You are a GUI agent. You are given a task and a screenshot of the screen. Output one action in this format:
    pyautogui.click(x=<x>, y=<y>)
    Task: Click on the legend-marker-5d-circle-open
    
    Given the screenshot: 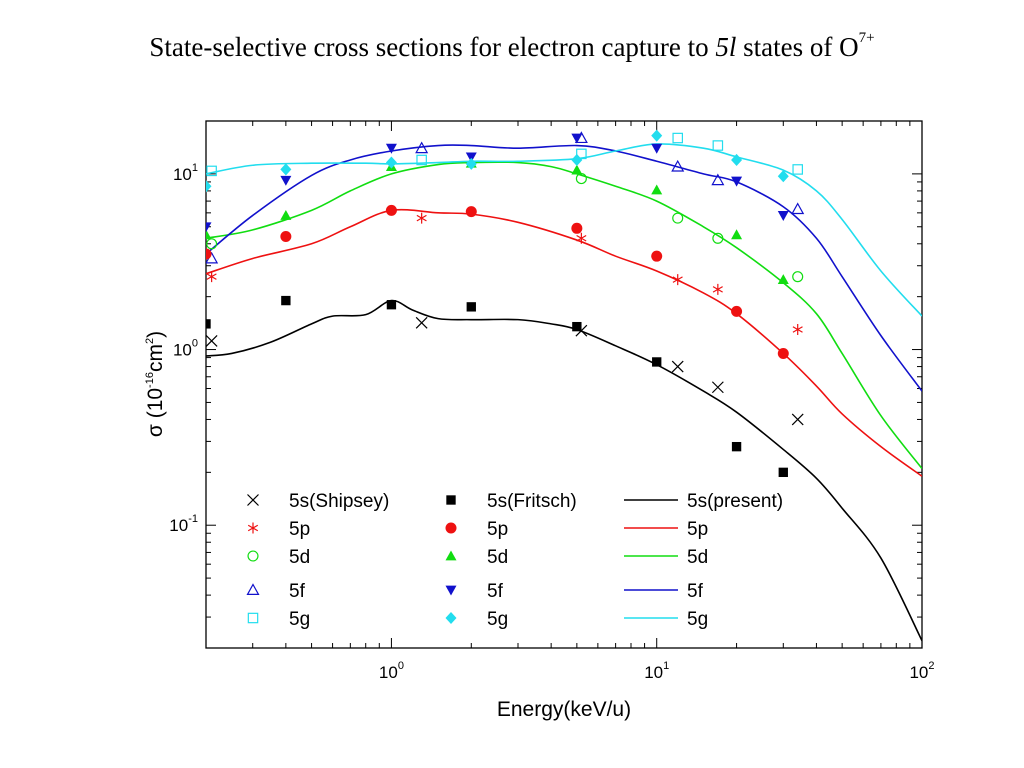 What is the action you would take?
    pyautogui.click(x=253, y=556)
    